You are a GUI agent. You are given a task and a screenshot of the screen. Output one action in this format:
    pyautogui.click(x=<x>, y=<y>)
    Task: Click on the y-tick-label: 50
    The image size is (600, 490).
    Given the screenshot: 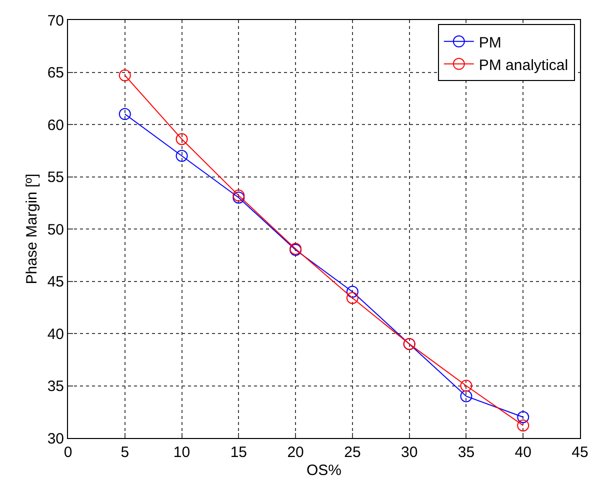 What is the action you would take?
    pyautogui.click(x=55, y=229)
    